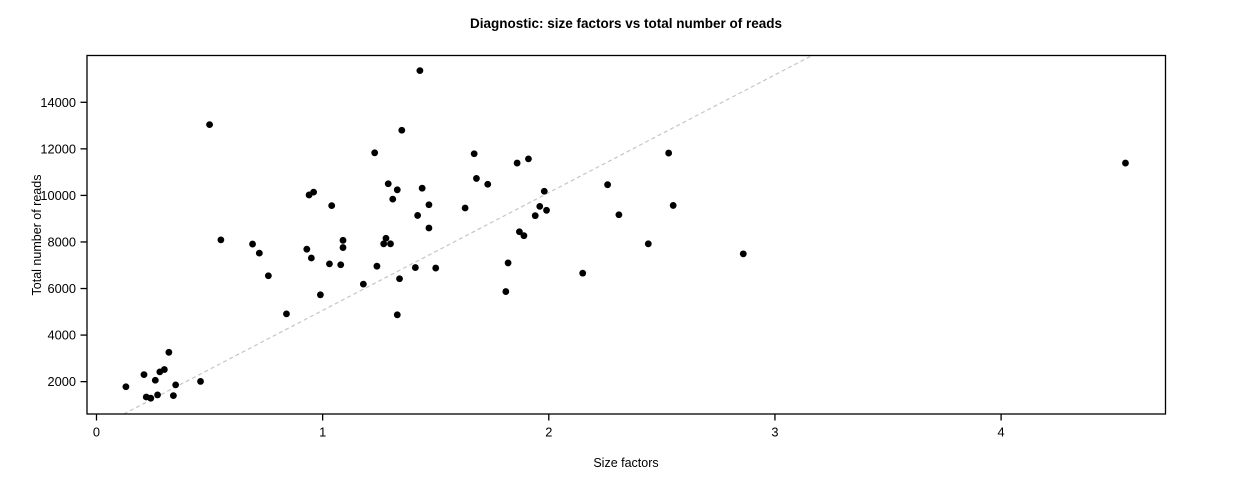 This screenshot has height=500, width=1238. I want to click on x-tick-label: 0, so click(96, 432).